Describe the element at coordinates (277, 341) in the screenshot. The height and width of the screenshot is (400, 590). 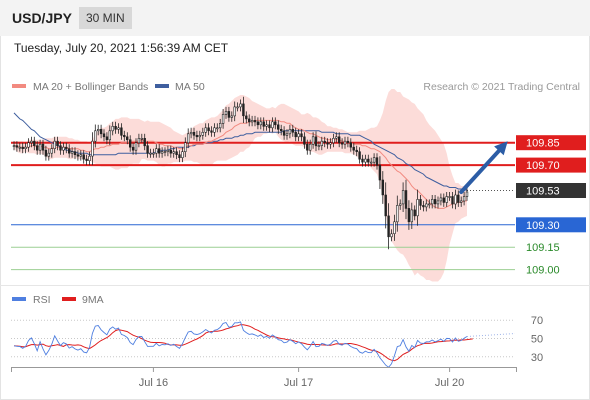
I see `rsi-panel: 70 50 30` at that location.